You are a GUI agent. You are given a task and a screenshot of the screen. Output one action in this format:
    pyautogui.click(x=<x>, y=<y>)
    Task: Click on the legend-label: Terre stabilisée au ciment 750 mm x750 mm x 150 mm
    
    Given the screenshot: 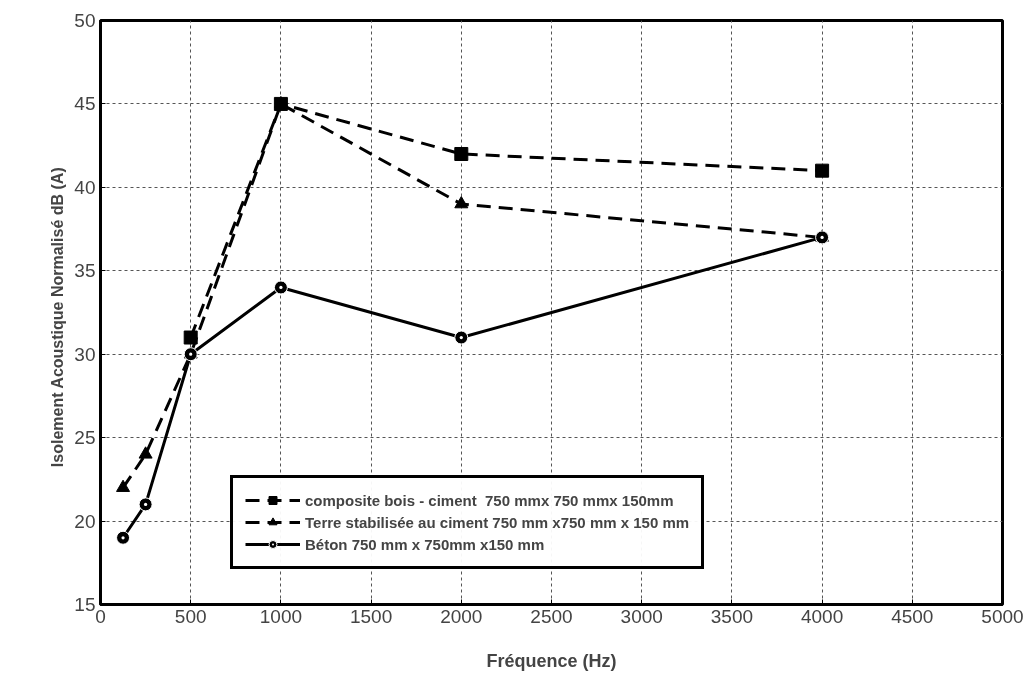 What is the action you would take?
    pyautogui.click(x=497, y=522)
    